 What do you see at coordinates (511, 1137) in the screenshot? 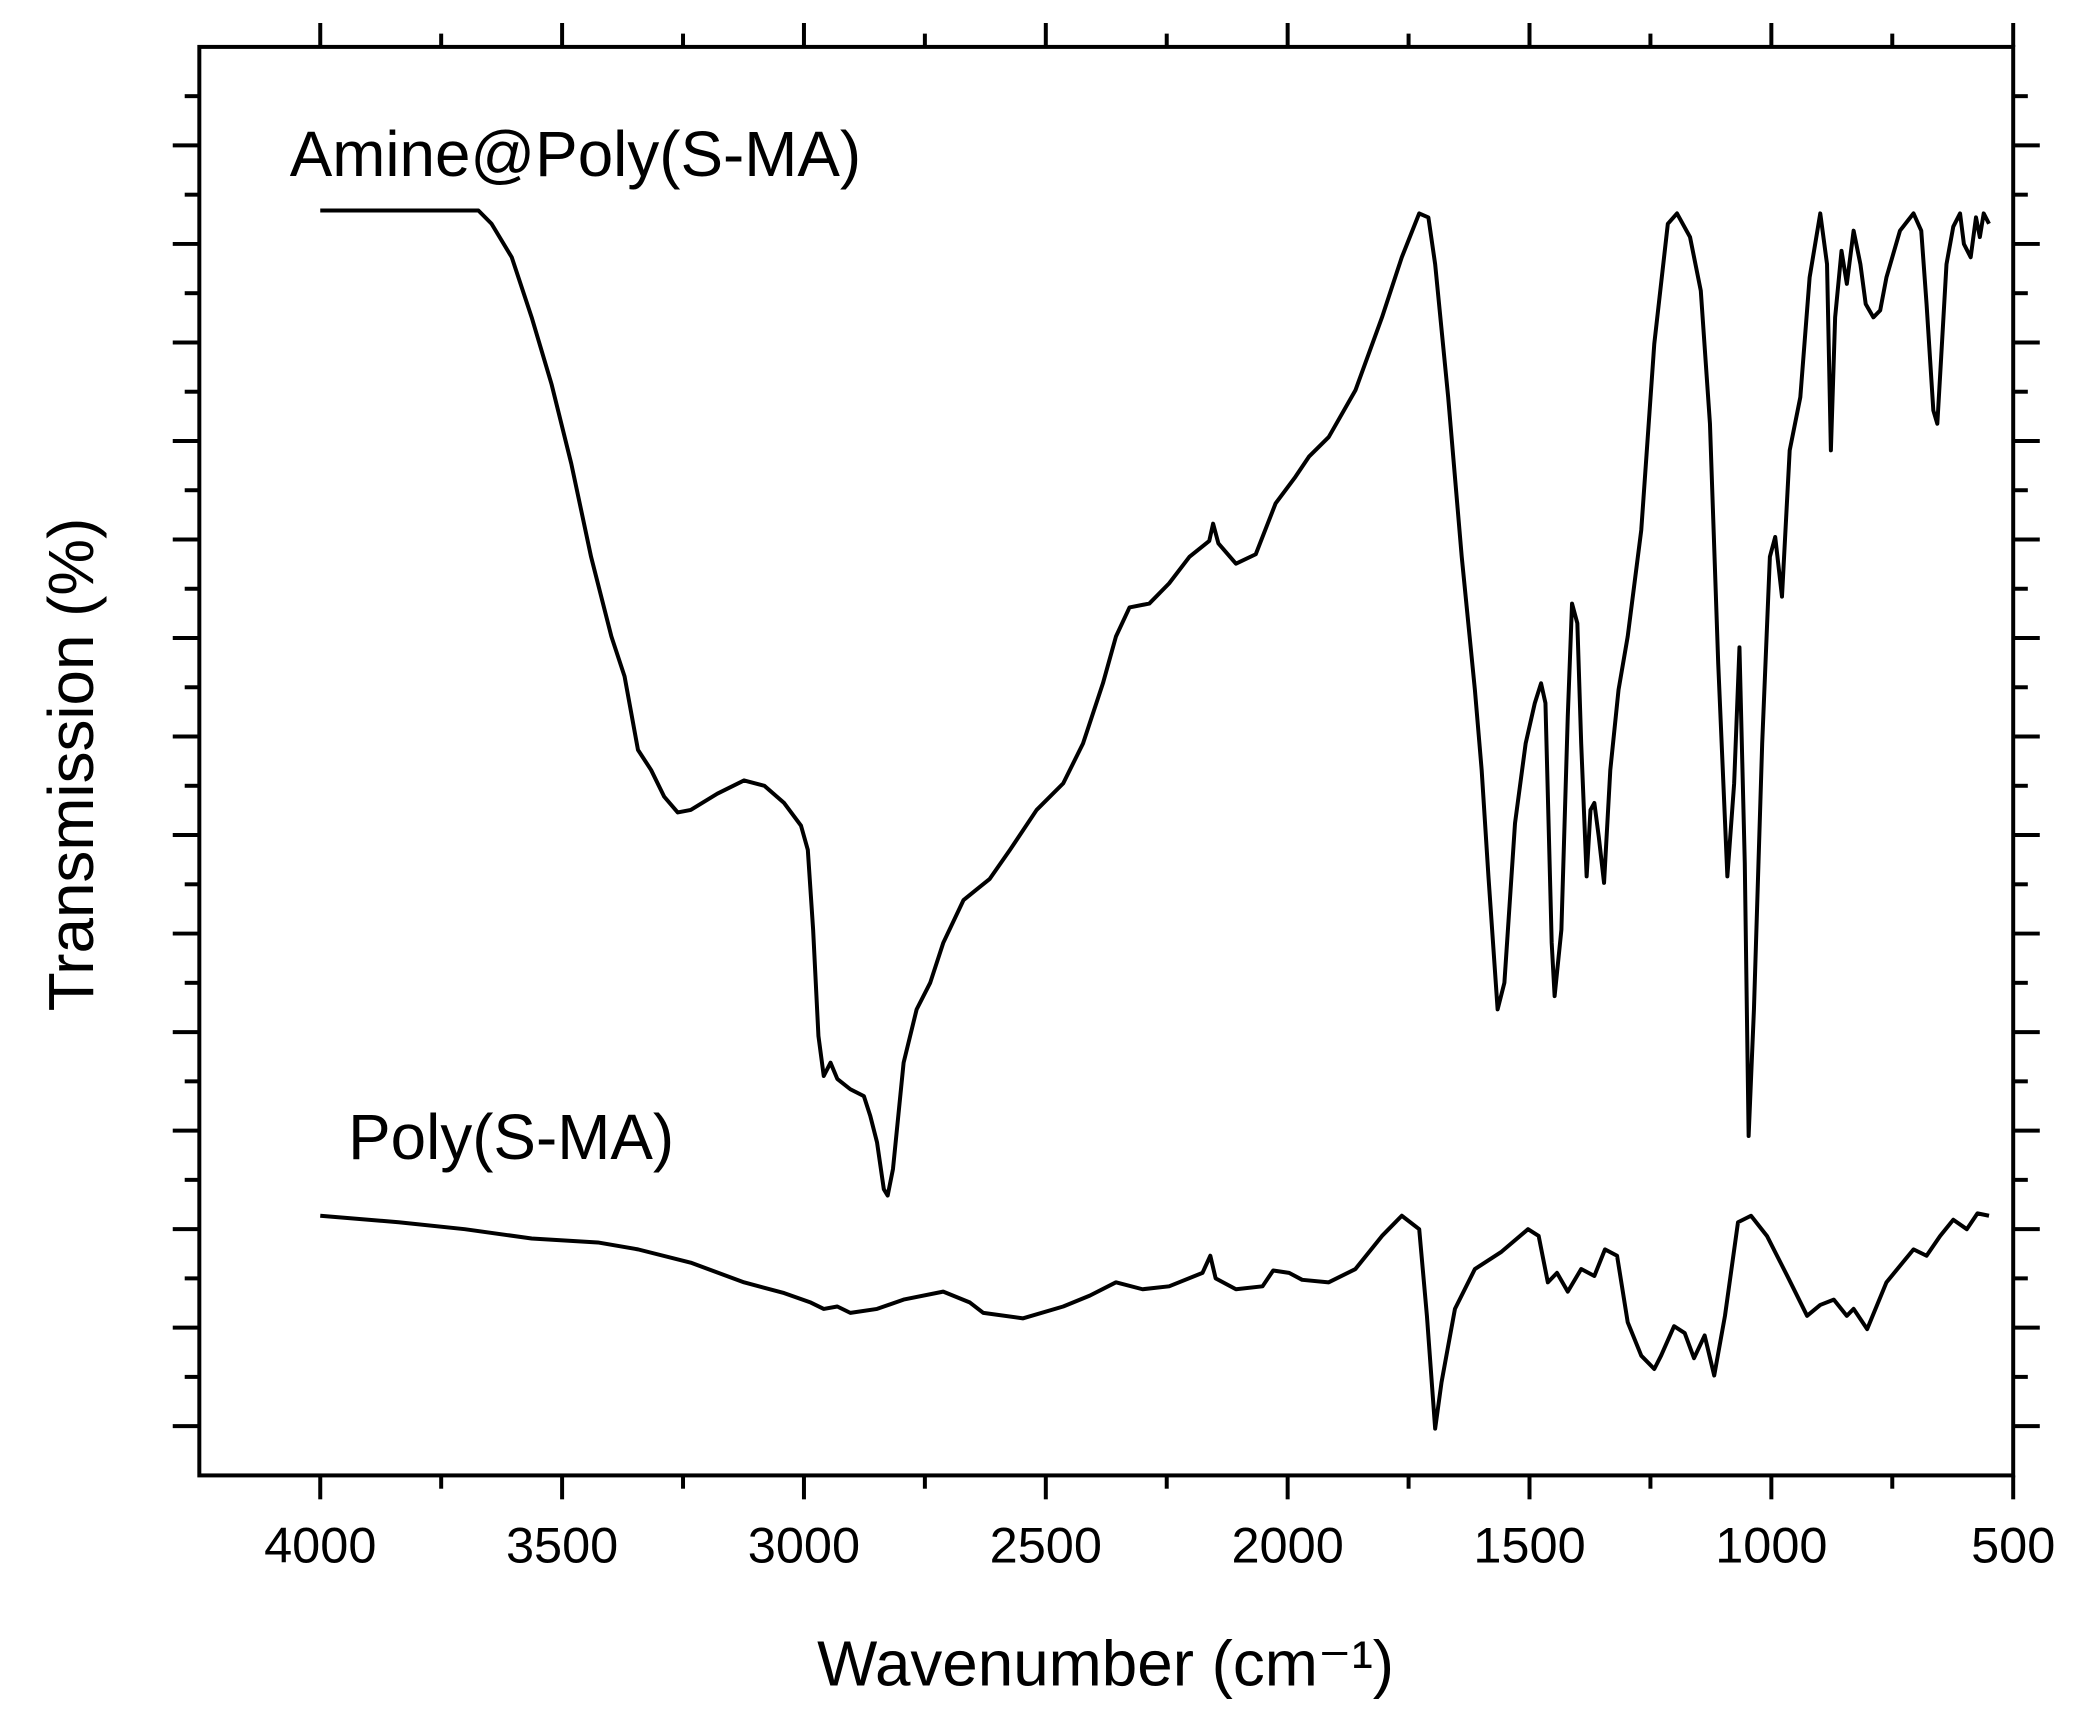
I see `series-label: Poly(S-MA)` at bounding box center [511, 1137].